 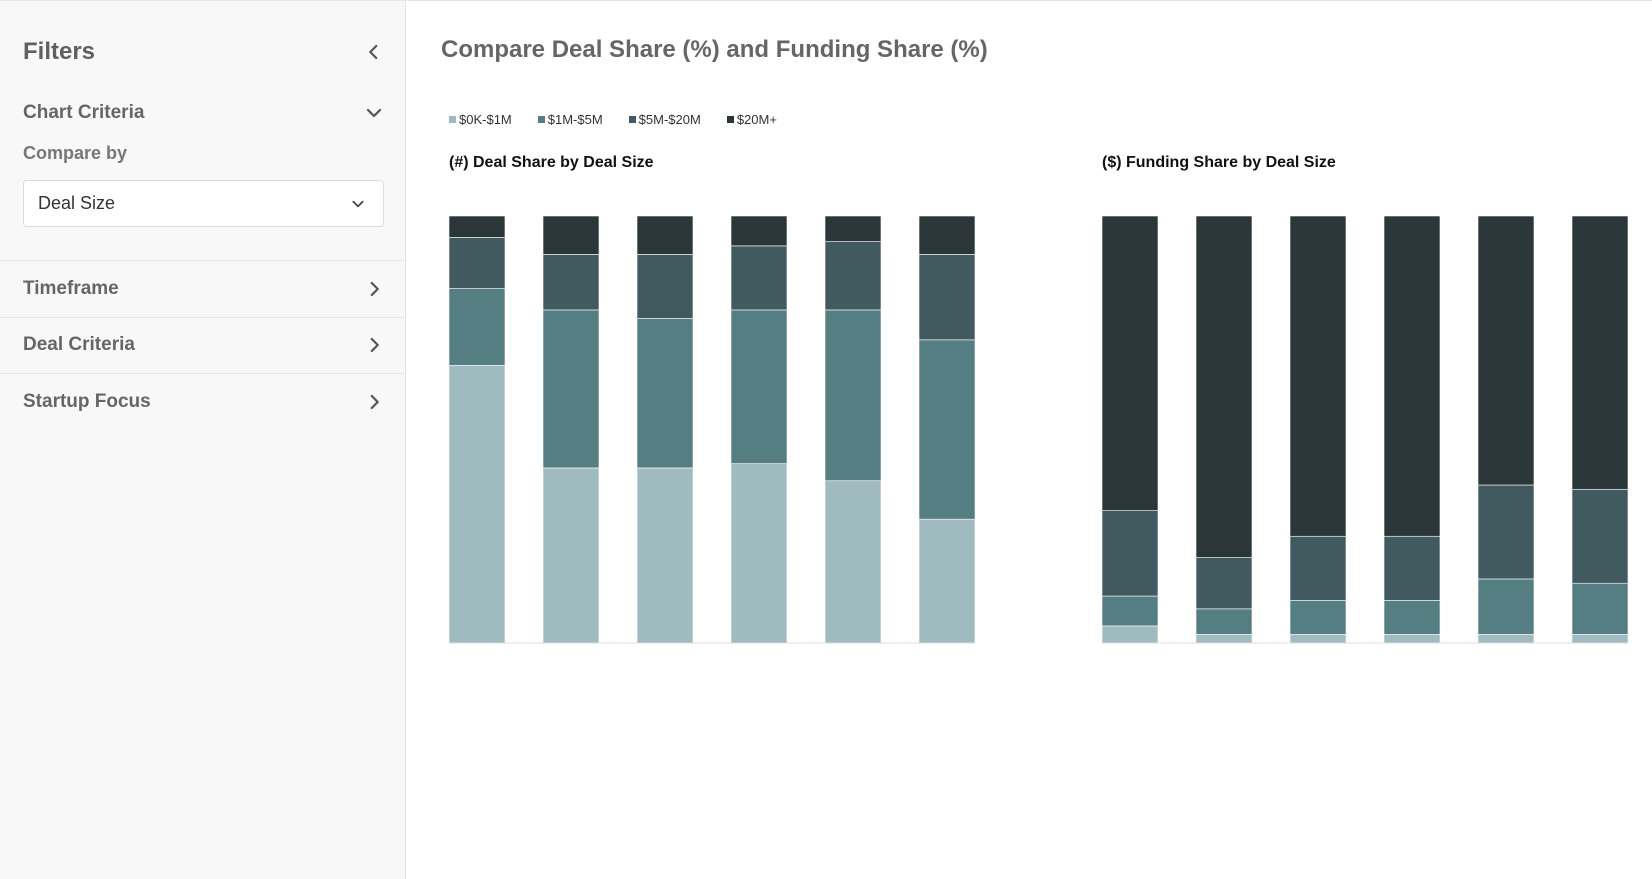 What do you see at coordinates (202, 345) in the screenshot?
I see `sidebar-item-deal-criteria: Deal Criteria` at bounding box center [202, 345].